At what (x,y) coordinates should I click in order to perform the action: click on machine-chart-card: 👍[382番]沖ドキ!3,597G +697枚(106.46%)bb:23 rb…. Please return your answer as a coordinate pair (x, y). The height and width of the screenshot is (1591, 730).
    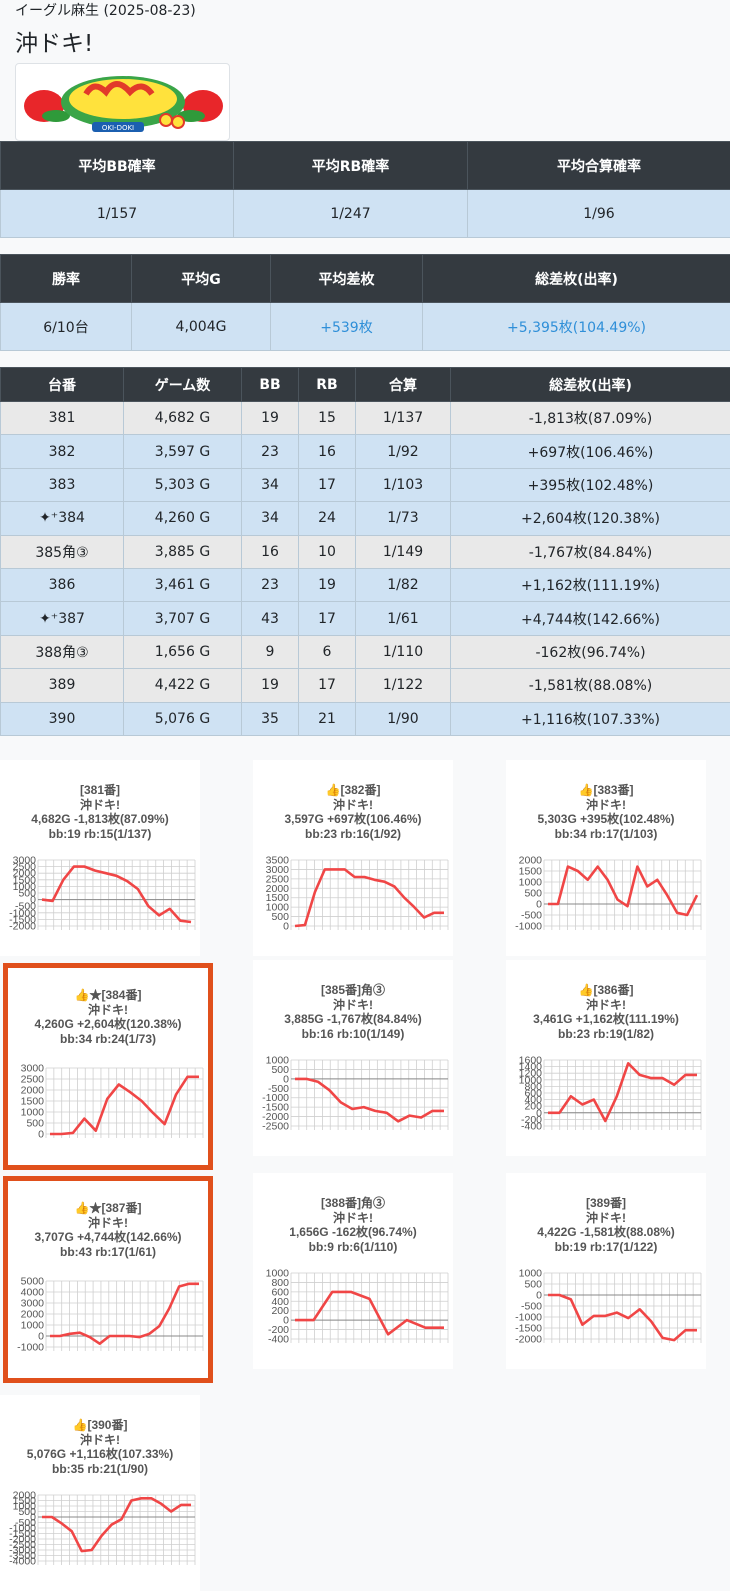
    Looking at the image, I should click on (353, 858).